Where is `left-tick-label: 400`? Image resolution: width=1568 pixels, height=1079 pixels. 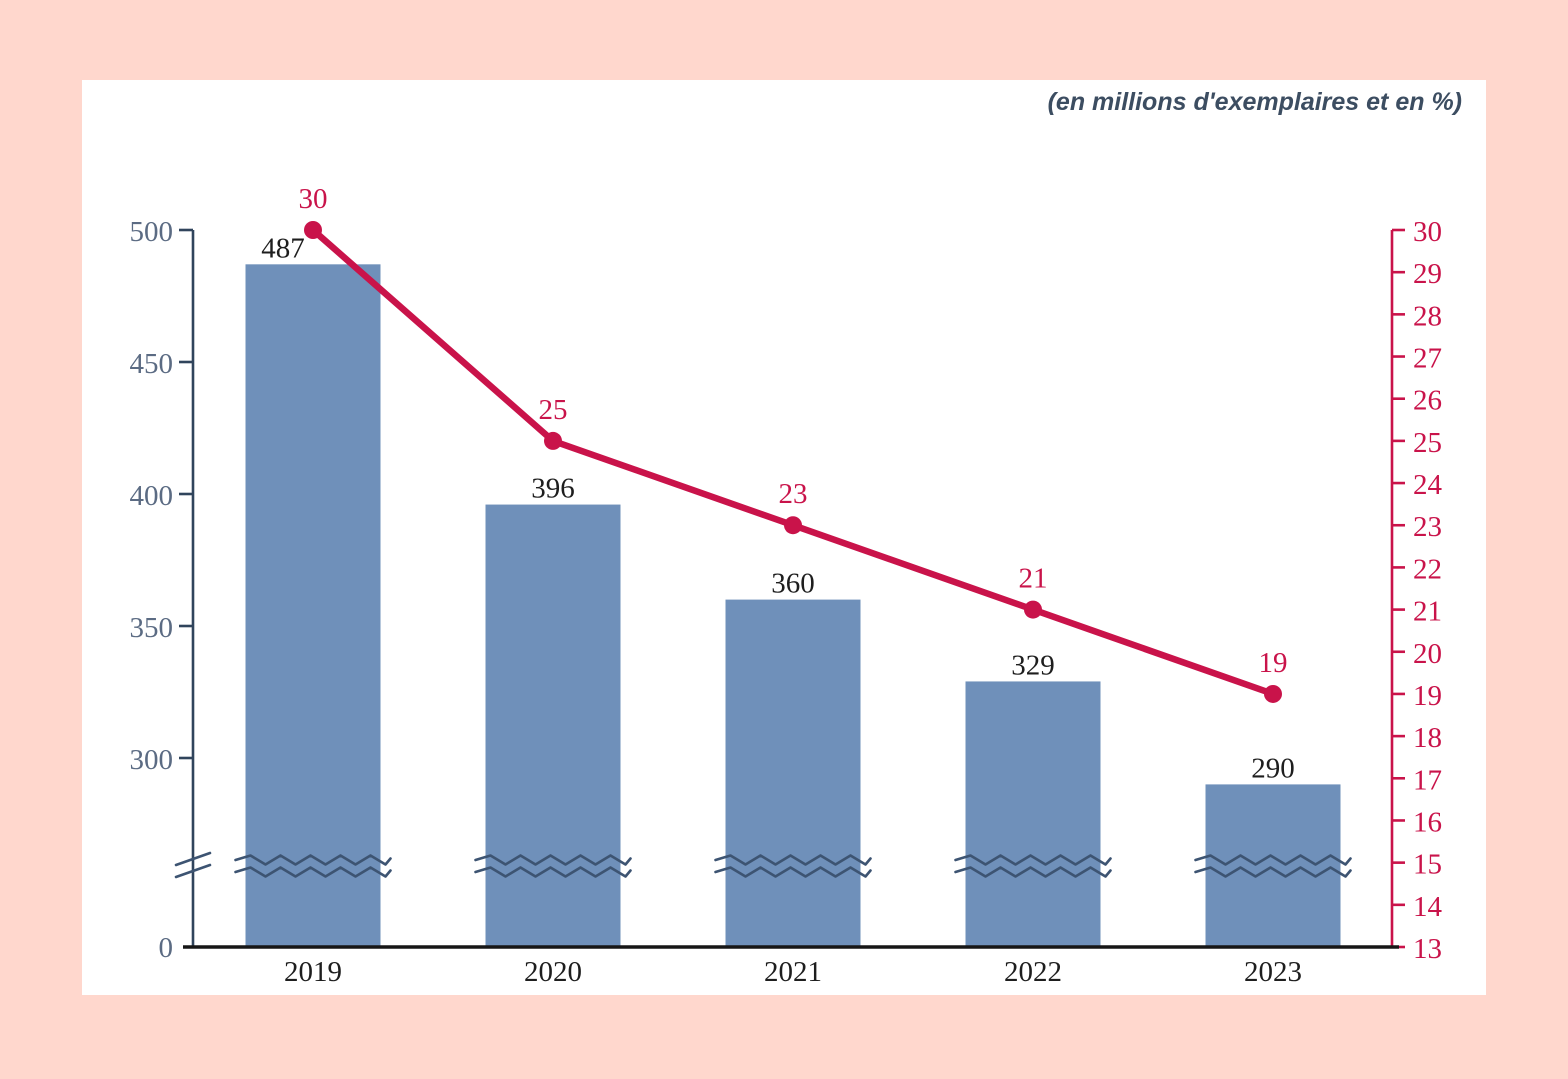
left-tick-label: 400 is located at coordinates (152, 496).